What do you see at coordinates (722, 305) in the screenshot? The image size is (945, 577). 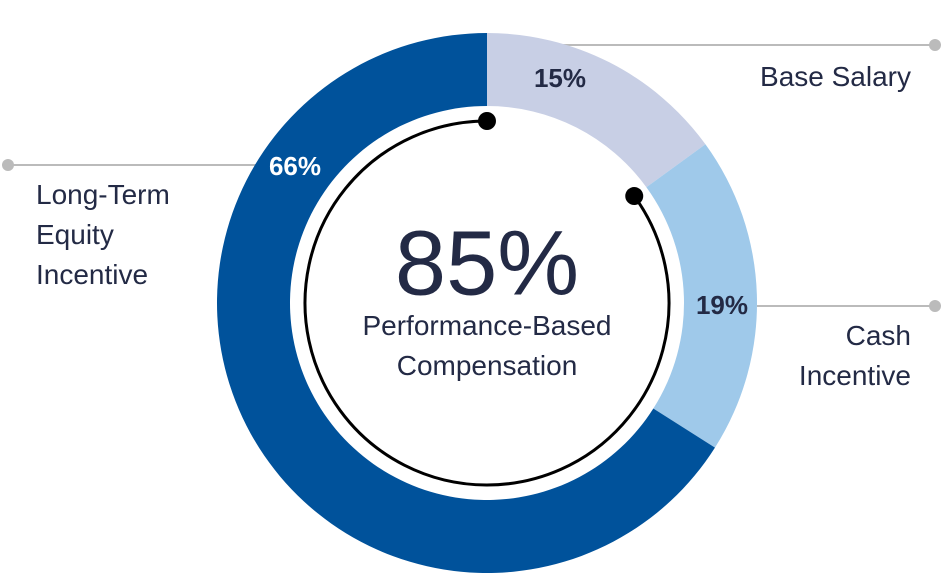 I see `value-label: 19%` at bounding box center [722, 305].